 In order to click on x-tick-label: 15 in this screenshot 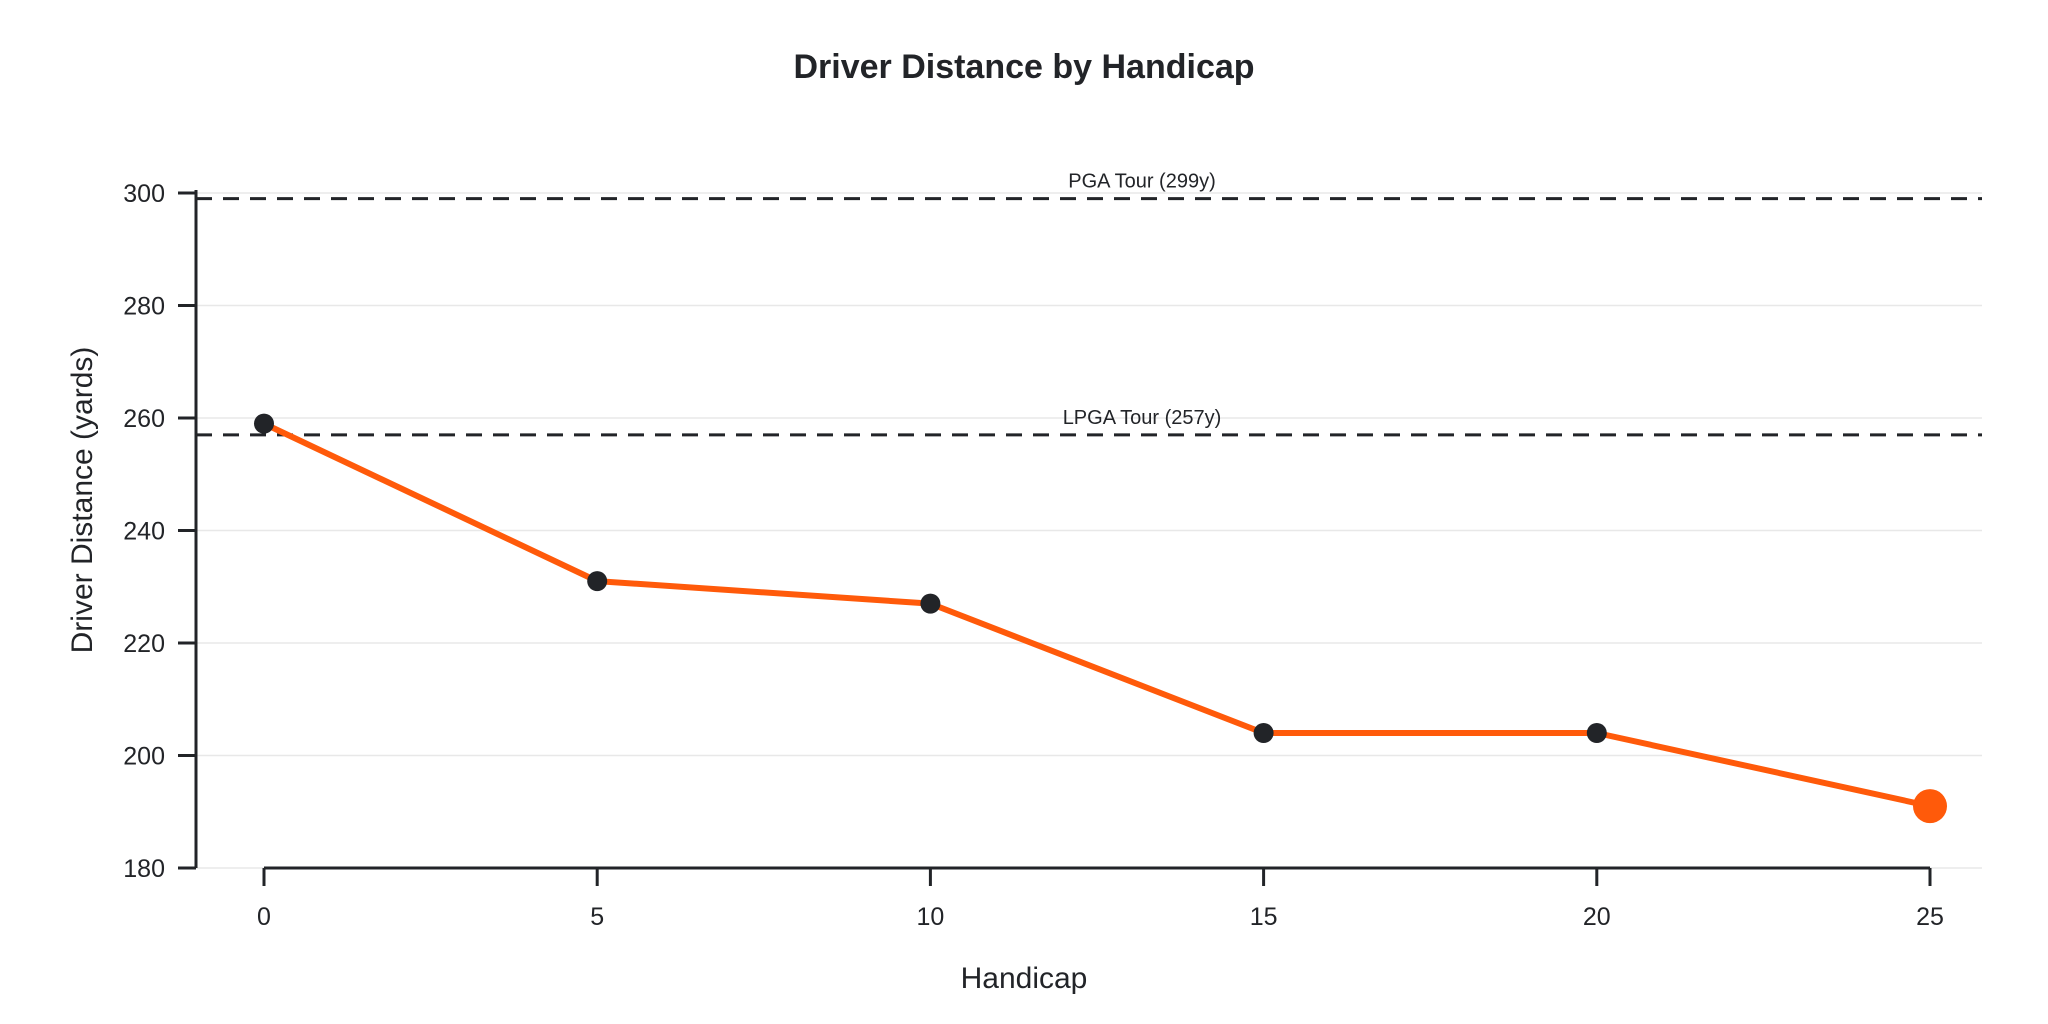, I will do `click(1264, 917)`.